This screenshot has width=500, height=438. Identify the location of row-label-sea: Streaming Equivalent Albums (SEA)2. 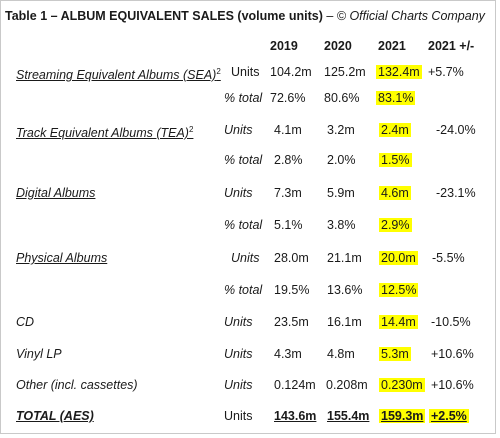
(118, 74).